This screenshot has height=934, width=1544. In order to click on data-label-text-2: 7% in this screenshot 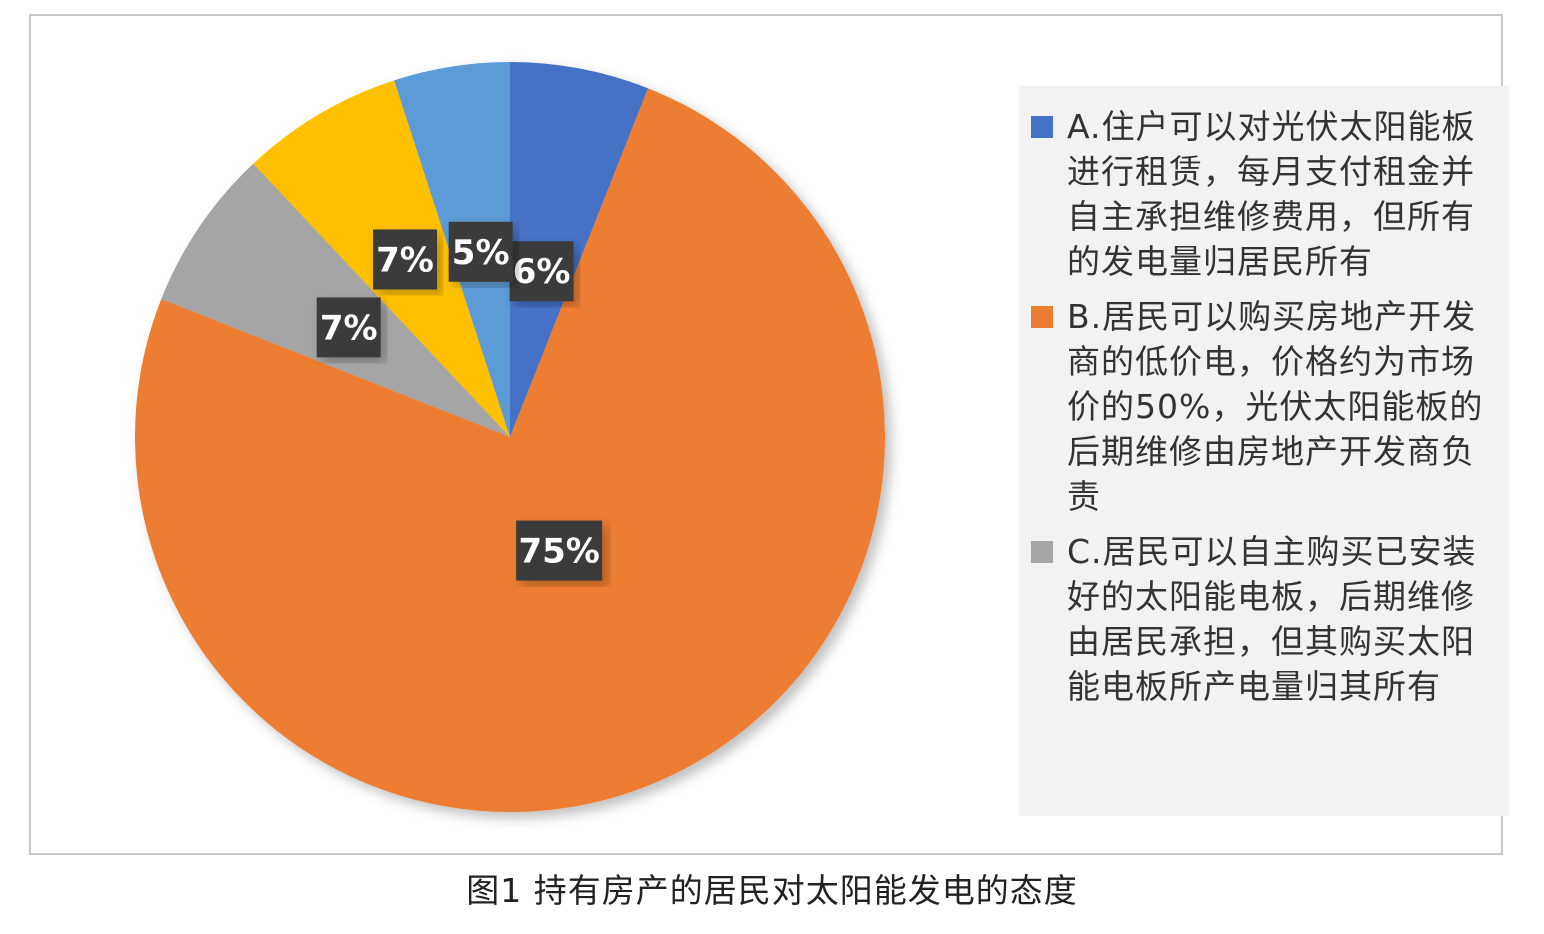, I will do `click(349, 328)`.